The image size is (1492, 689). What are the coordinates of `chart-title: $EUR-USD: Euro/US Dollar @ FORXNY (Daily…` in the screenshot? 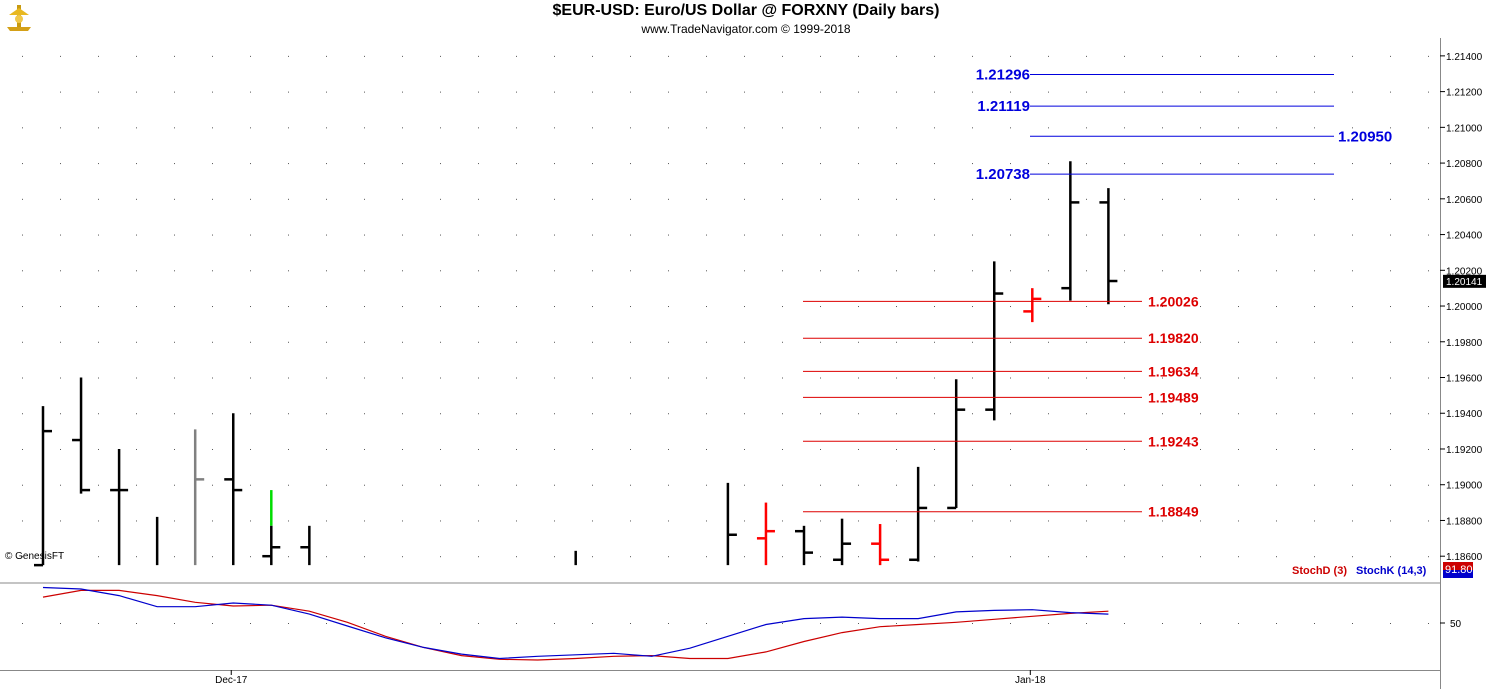 It's located at (746, 10).